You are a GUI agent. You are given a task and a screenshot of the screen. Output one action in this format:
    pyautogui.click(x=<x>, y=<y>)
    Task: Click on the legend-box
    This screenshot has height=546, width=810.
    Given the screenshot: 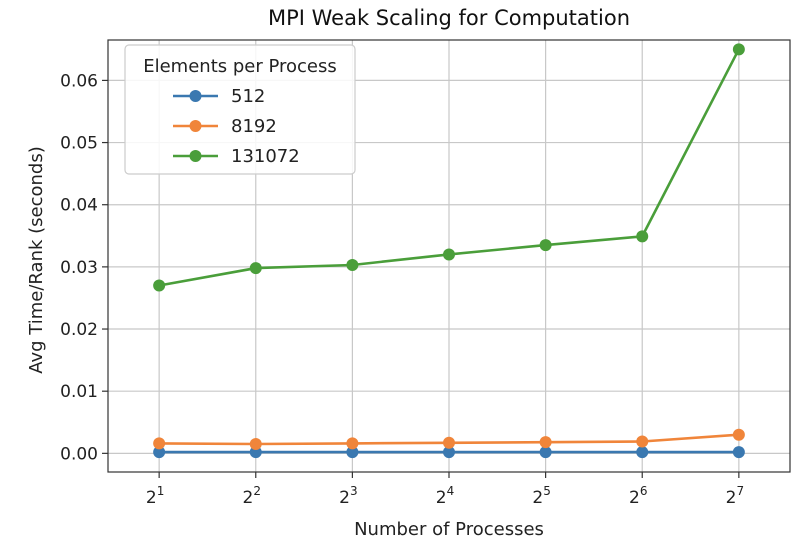 What is the action you would take?
    pyautogui.click(x=240, y=109)
    